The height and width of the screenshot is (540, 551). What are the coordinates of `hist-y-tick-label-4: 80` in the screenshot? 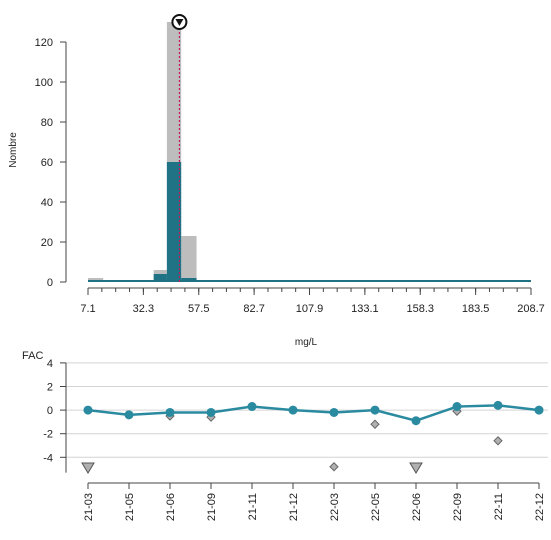 It's located at (47, 123).